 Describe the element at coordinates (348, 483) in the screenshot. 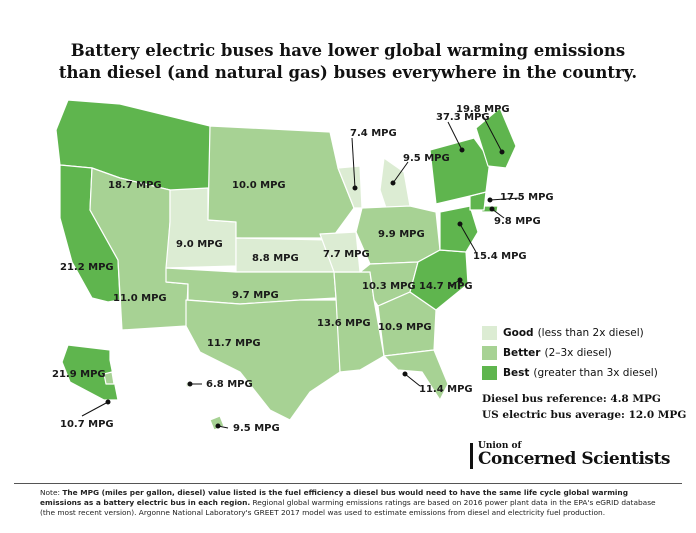

I see `note-divider` at that location.